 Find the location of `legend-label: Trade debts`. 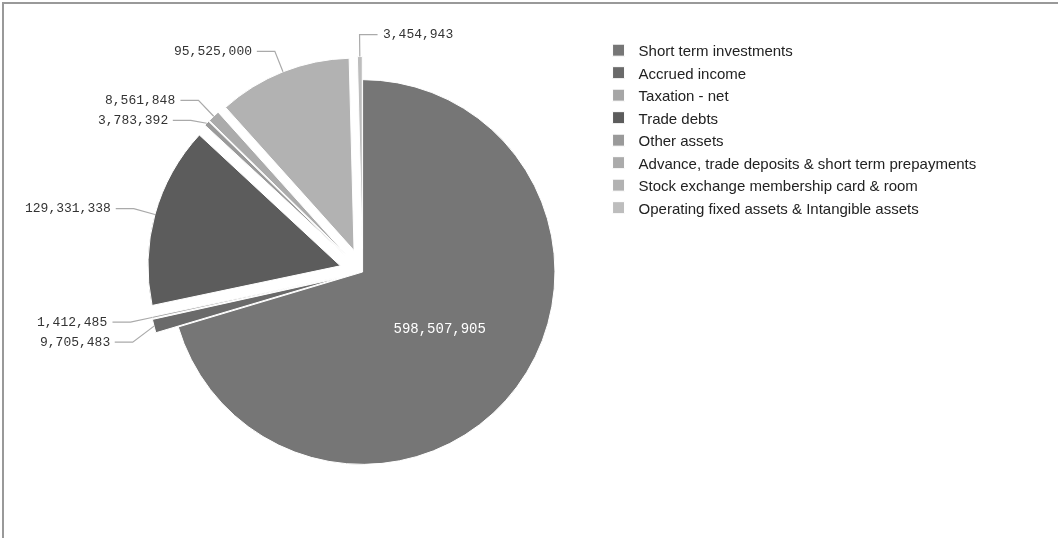

legend-label: Trade debts is located at coordinates (678, 118).